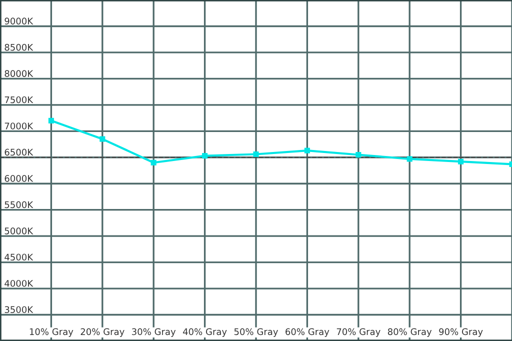 The height and width of the screenshot is (341, 512). What do you see at coordinates (410, 332) in the screenshot?
I see `x-tick-label: 80% Gray` at bounding box center [410, 332].